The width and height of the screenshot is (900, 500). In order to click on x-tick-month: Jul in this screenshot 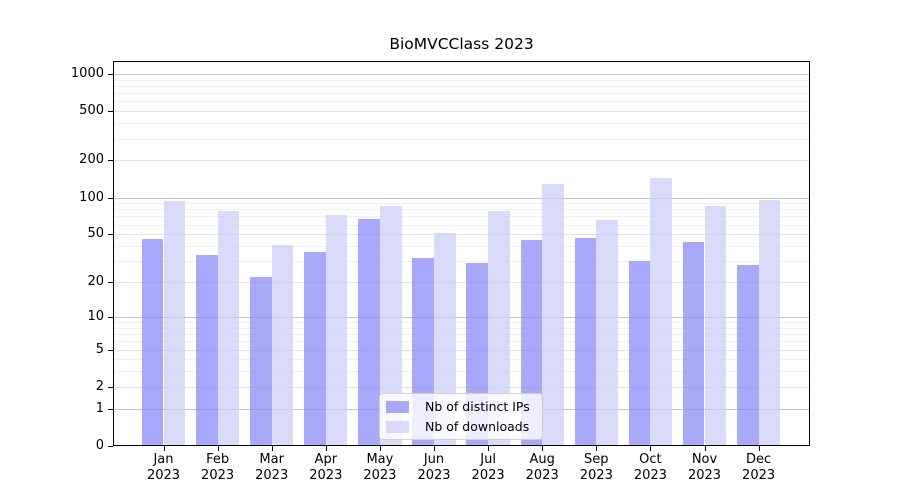, I will do `click(488, 459)`.